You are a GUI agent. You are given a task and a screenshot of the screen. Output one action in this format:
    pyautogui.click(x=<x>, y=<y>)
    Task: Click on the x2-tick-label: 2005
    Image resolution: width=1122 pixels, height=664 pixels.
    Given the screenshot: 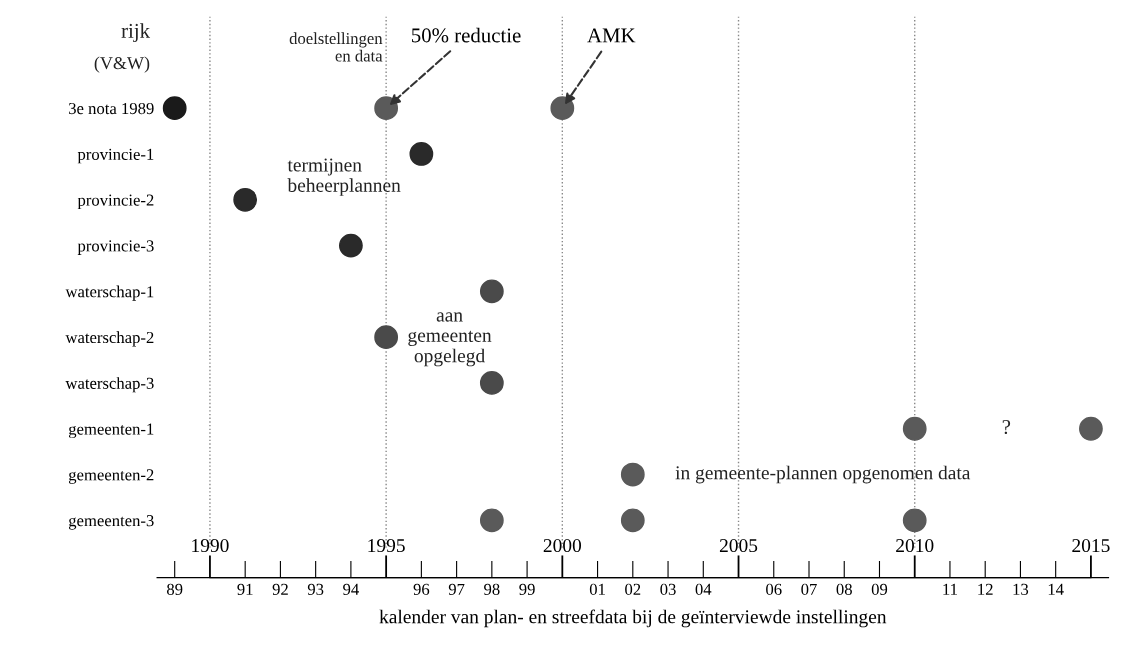 What is the action you would take?
    pyautogui.click(x=738, y=546)
    